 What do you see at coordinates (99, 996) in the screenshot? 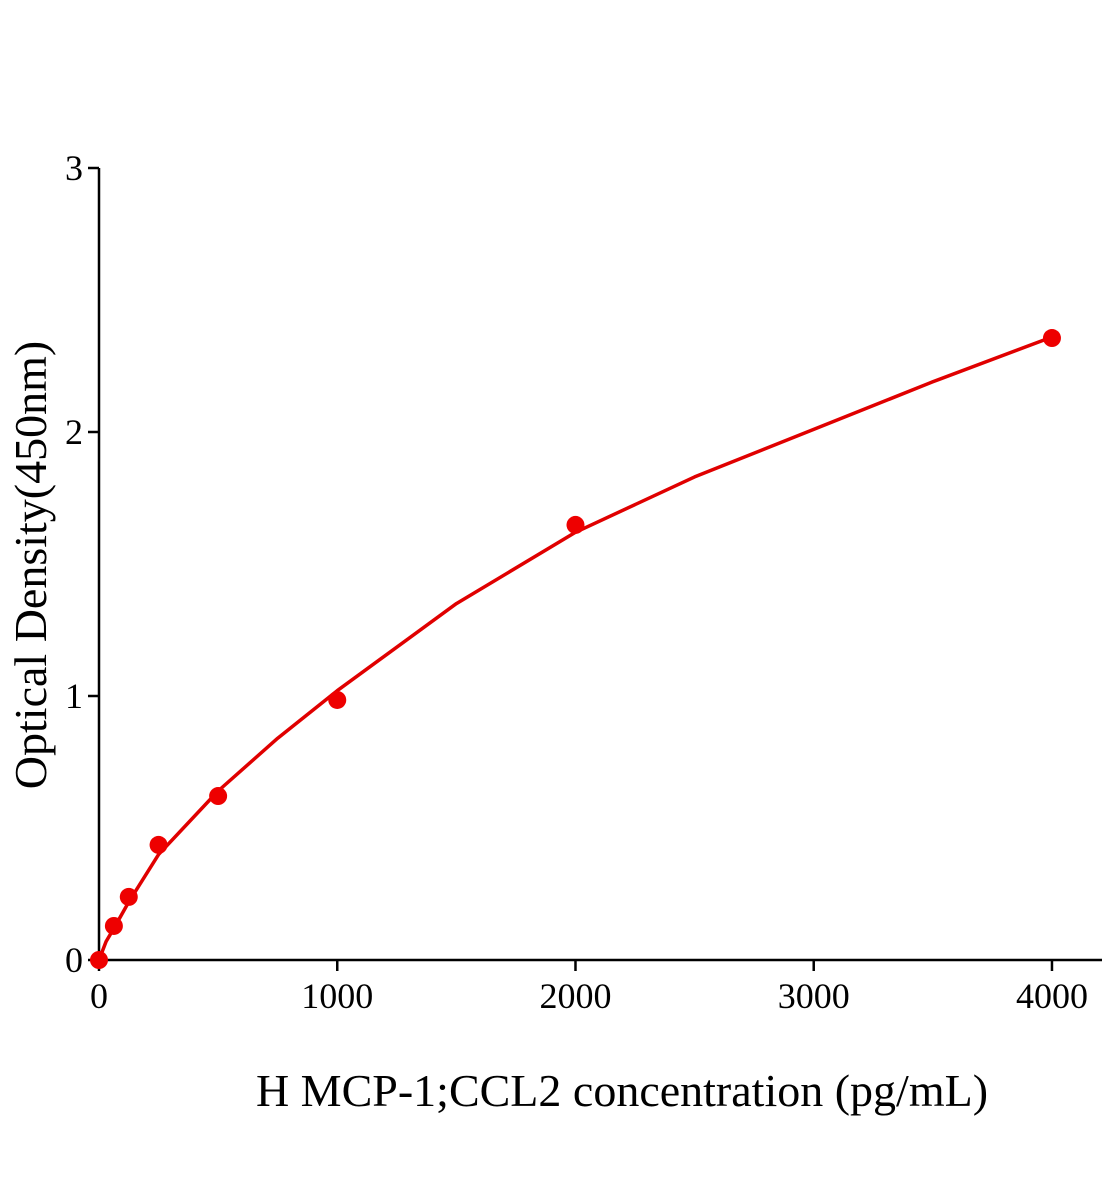
I see `x-tick-label: 0` at bounding box center [99, 996].